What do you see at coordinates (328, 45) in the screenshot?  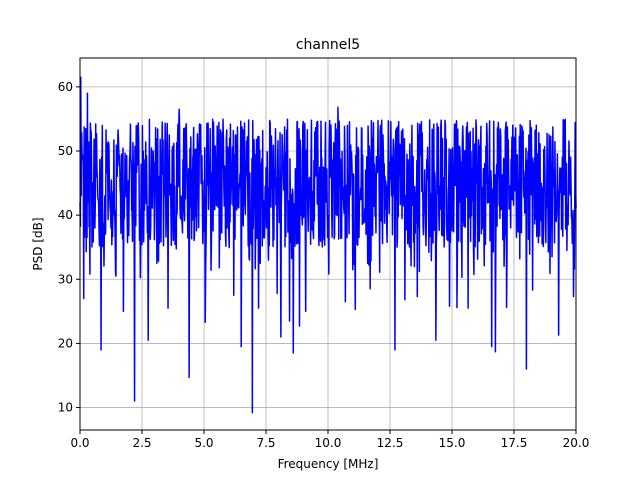 I see `chart-title: channel5` at bounding box center [328, 45].